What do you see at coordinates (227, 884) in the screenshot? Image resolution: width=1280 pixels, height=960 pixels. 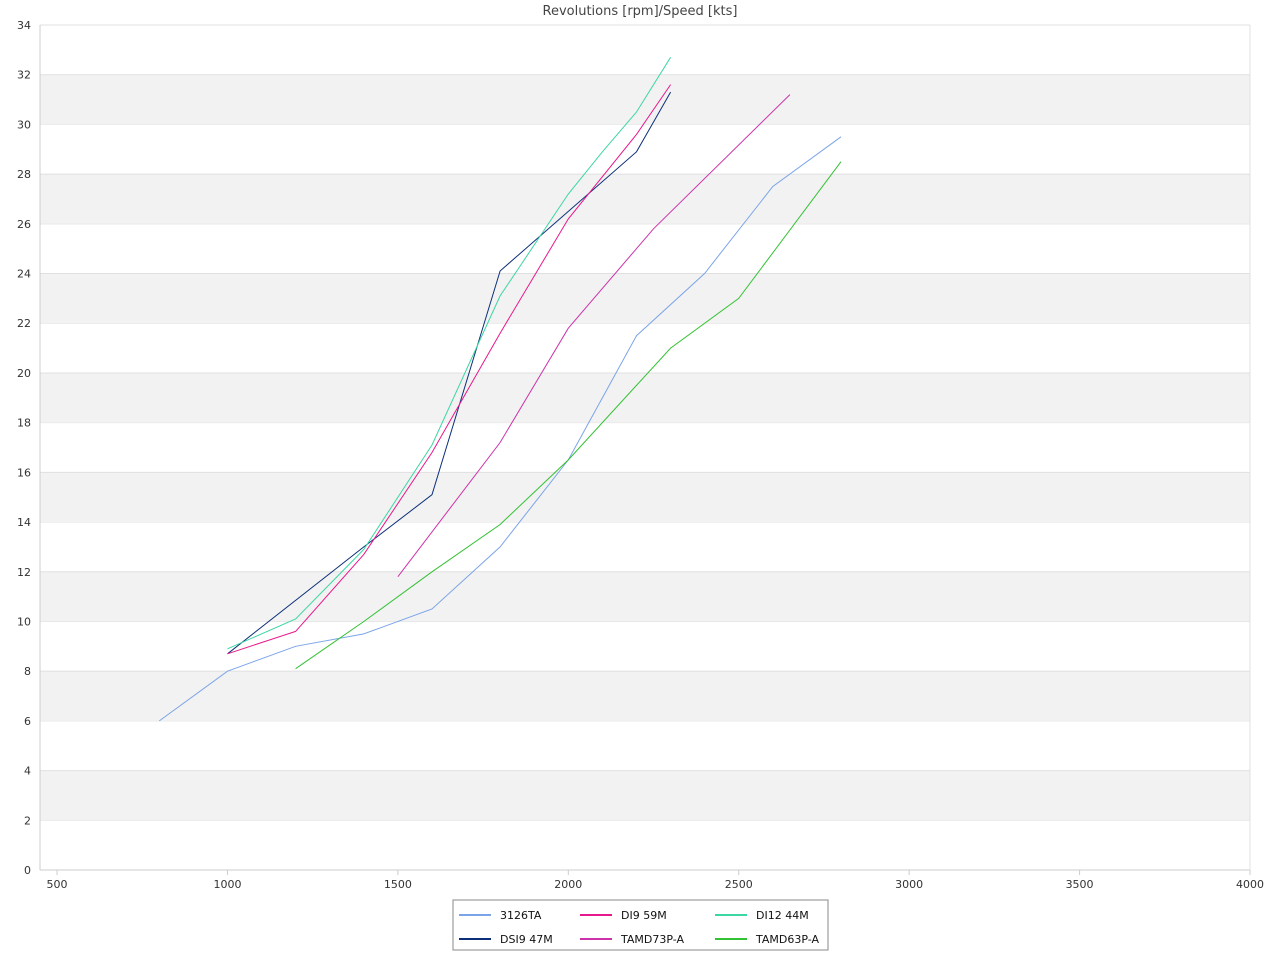 I see `x-tick-label: 1000` at bounding box center [227, 884].